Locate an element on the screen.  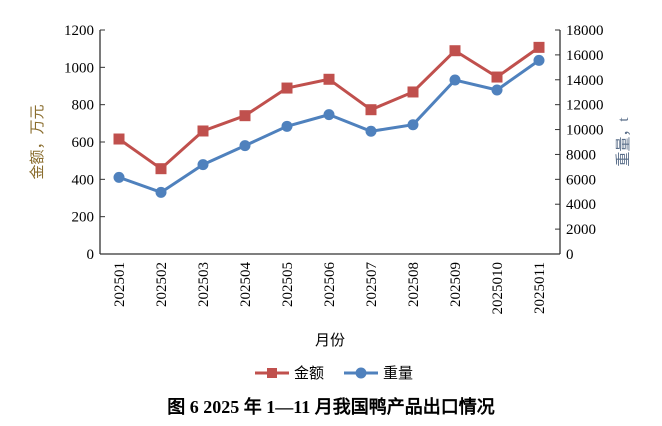
legend-marker-weight is located at coordinates (361, 373).